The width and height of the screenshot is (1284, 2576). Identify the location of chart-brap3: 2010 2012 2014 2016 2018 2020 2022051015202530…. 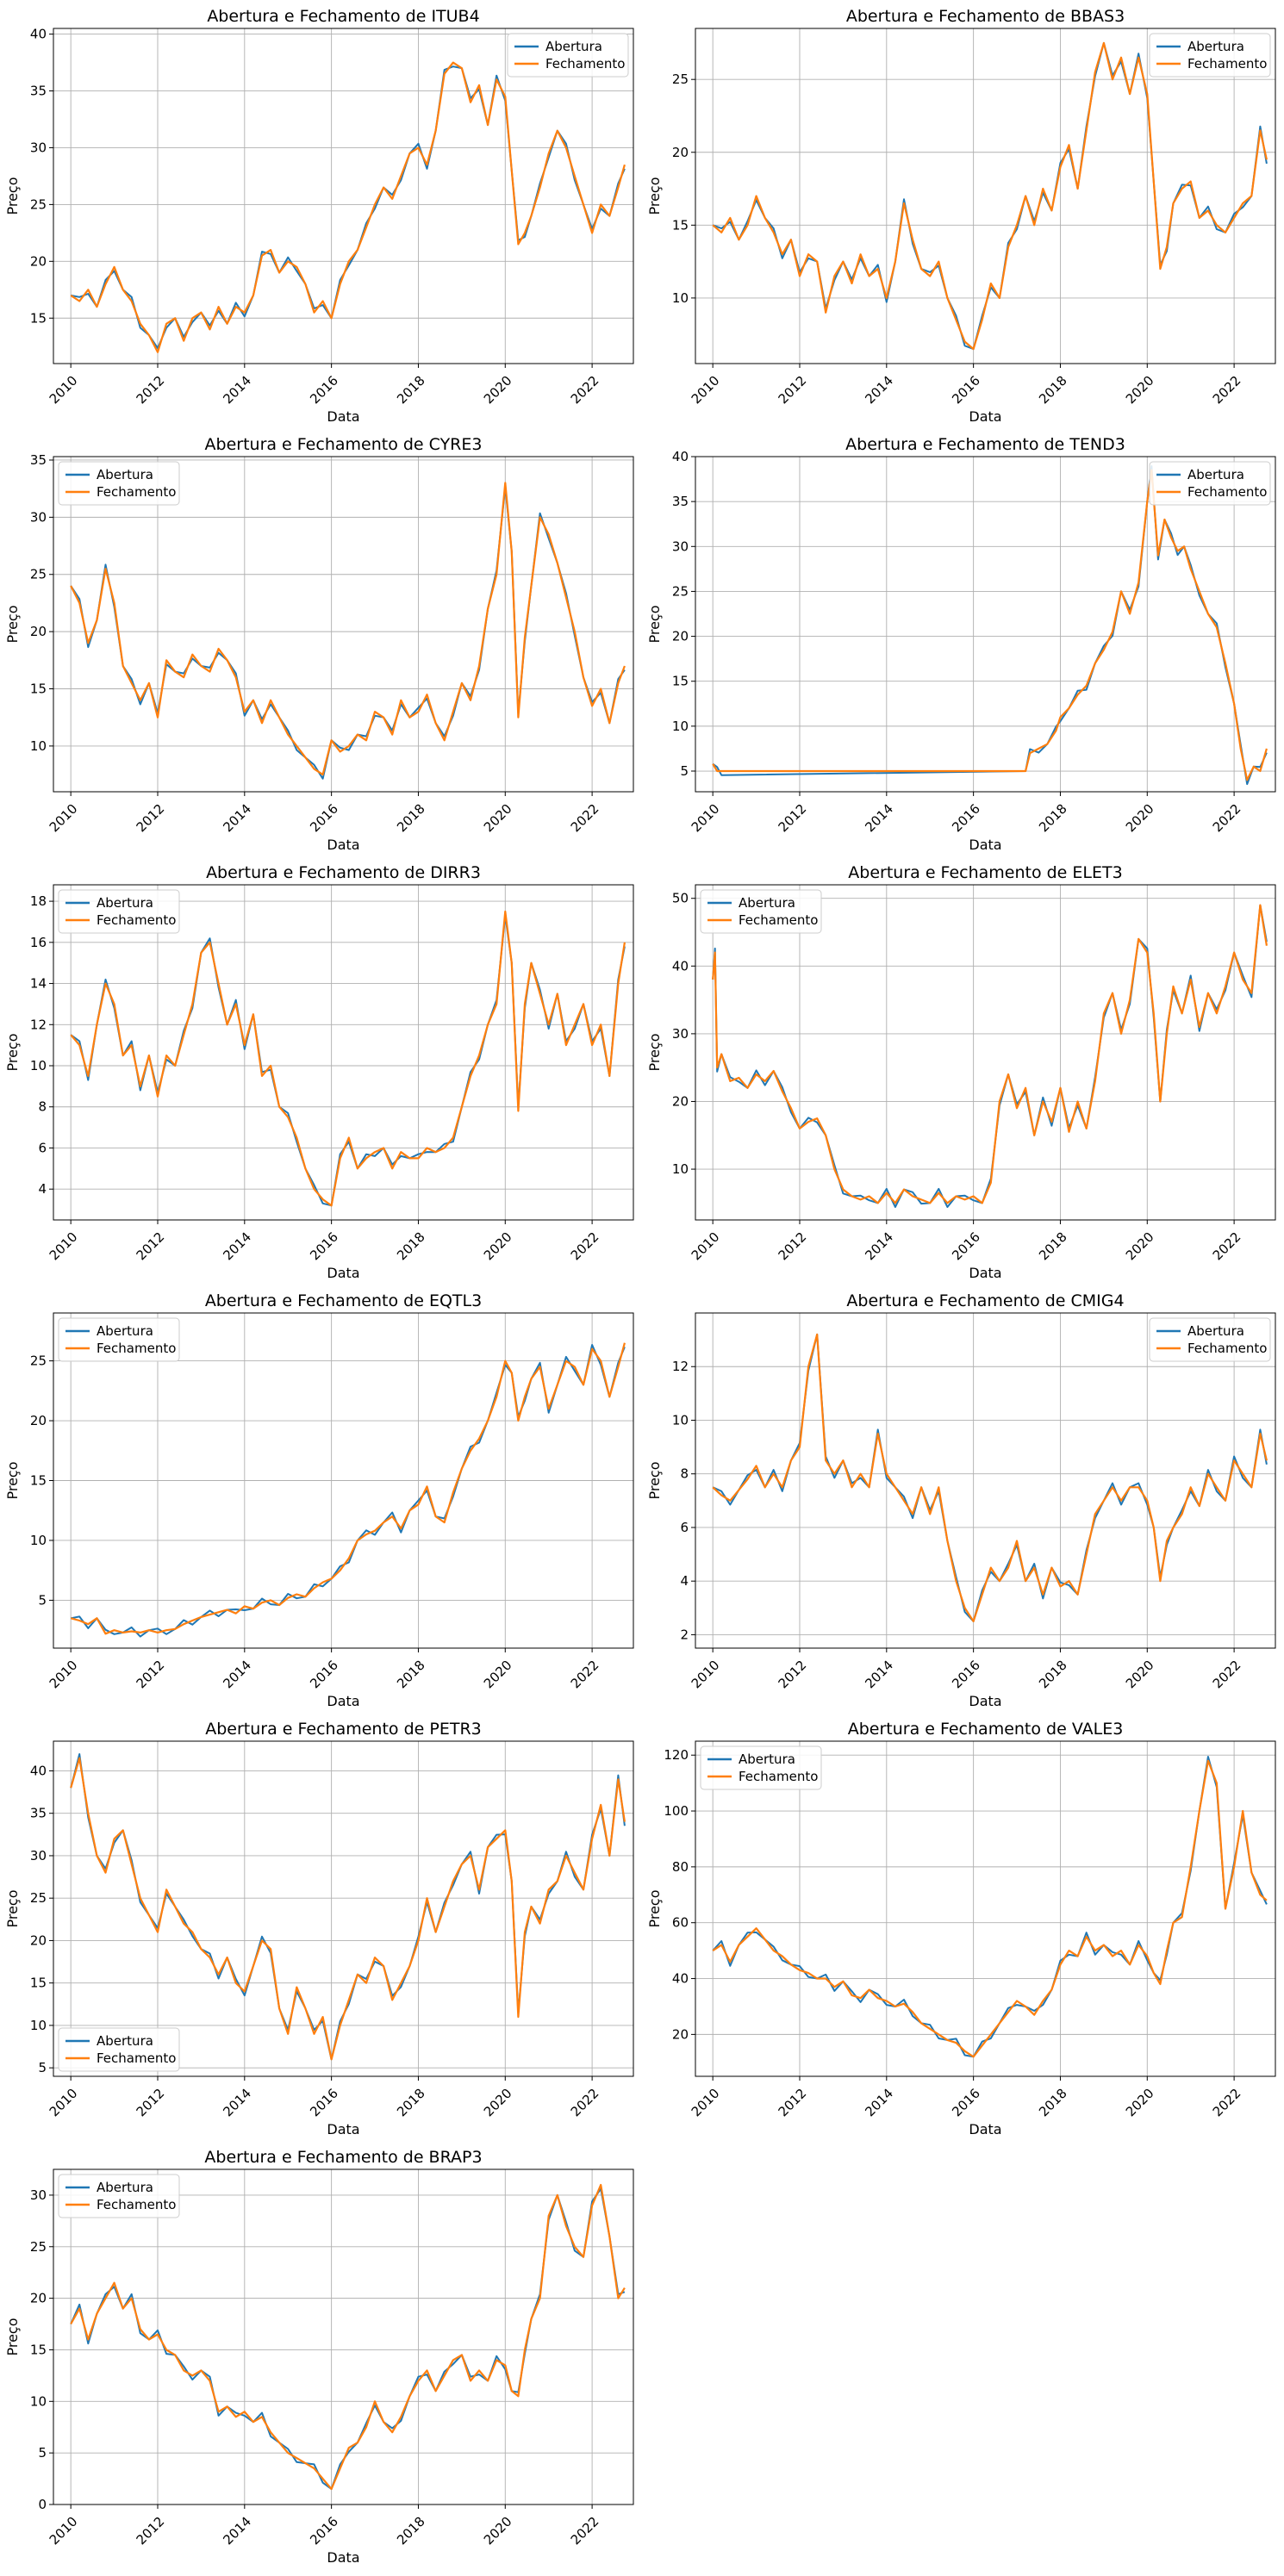
(319, 2357).